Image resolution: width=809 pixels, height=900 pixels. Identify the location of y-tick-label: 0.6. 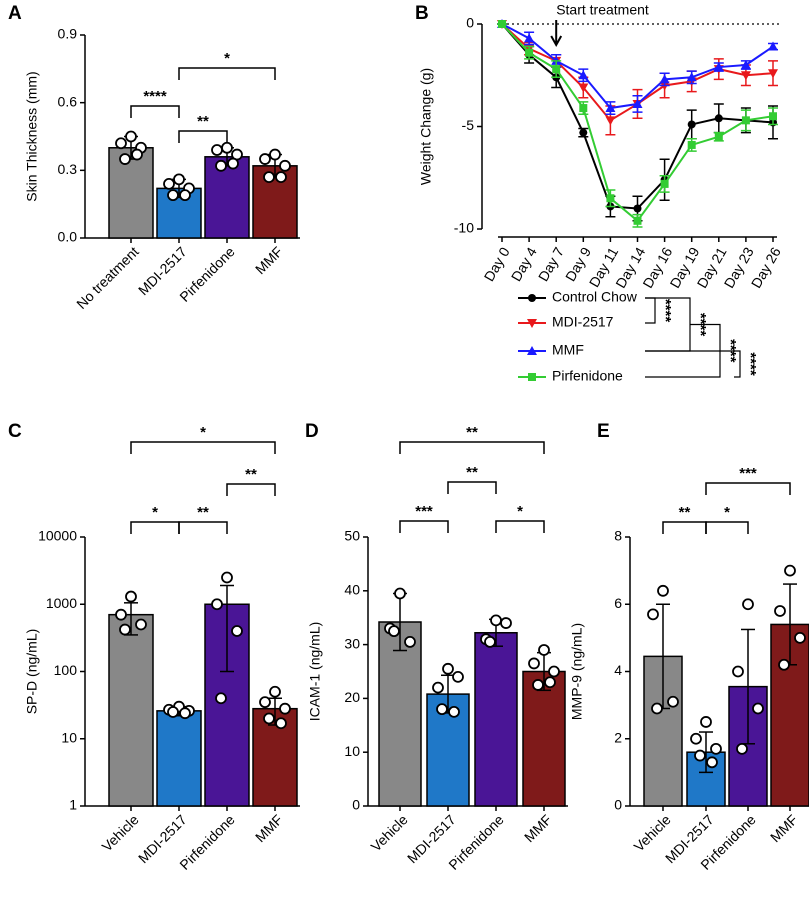
(68, 101).